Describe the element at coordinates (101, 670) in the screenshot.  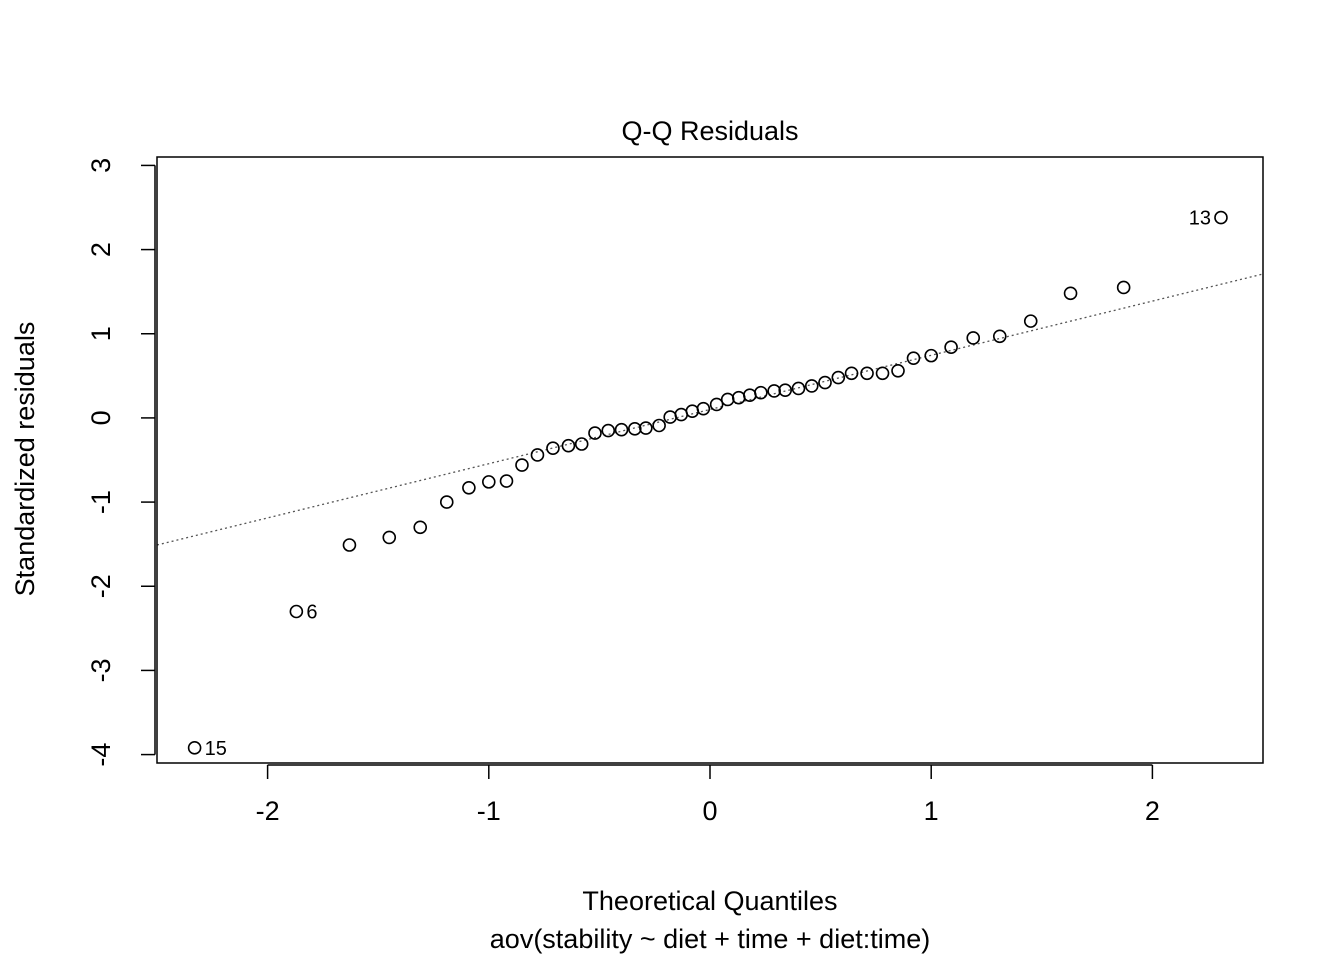
I see `y-tick-label: -3` at that location.